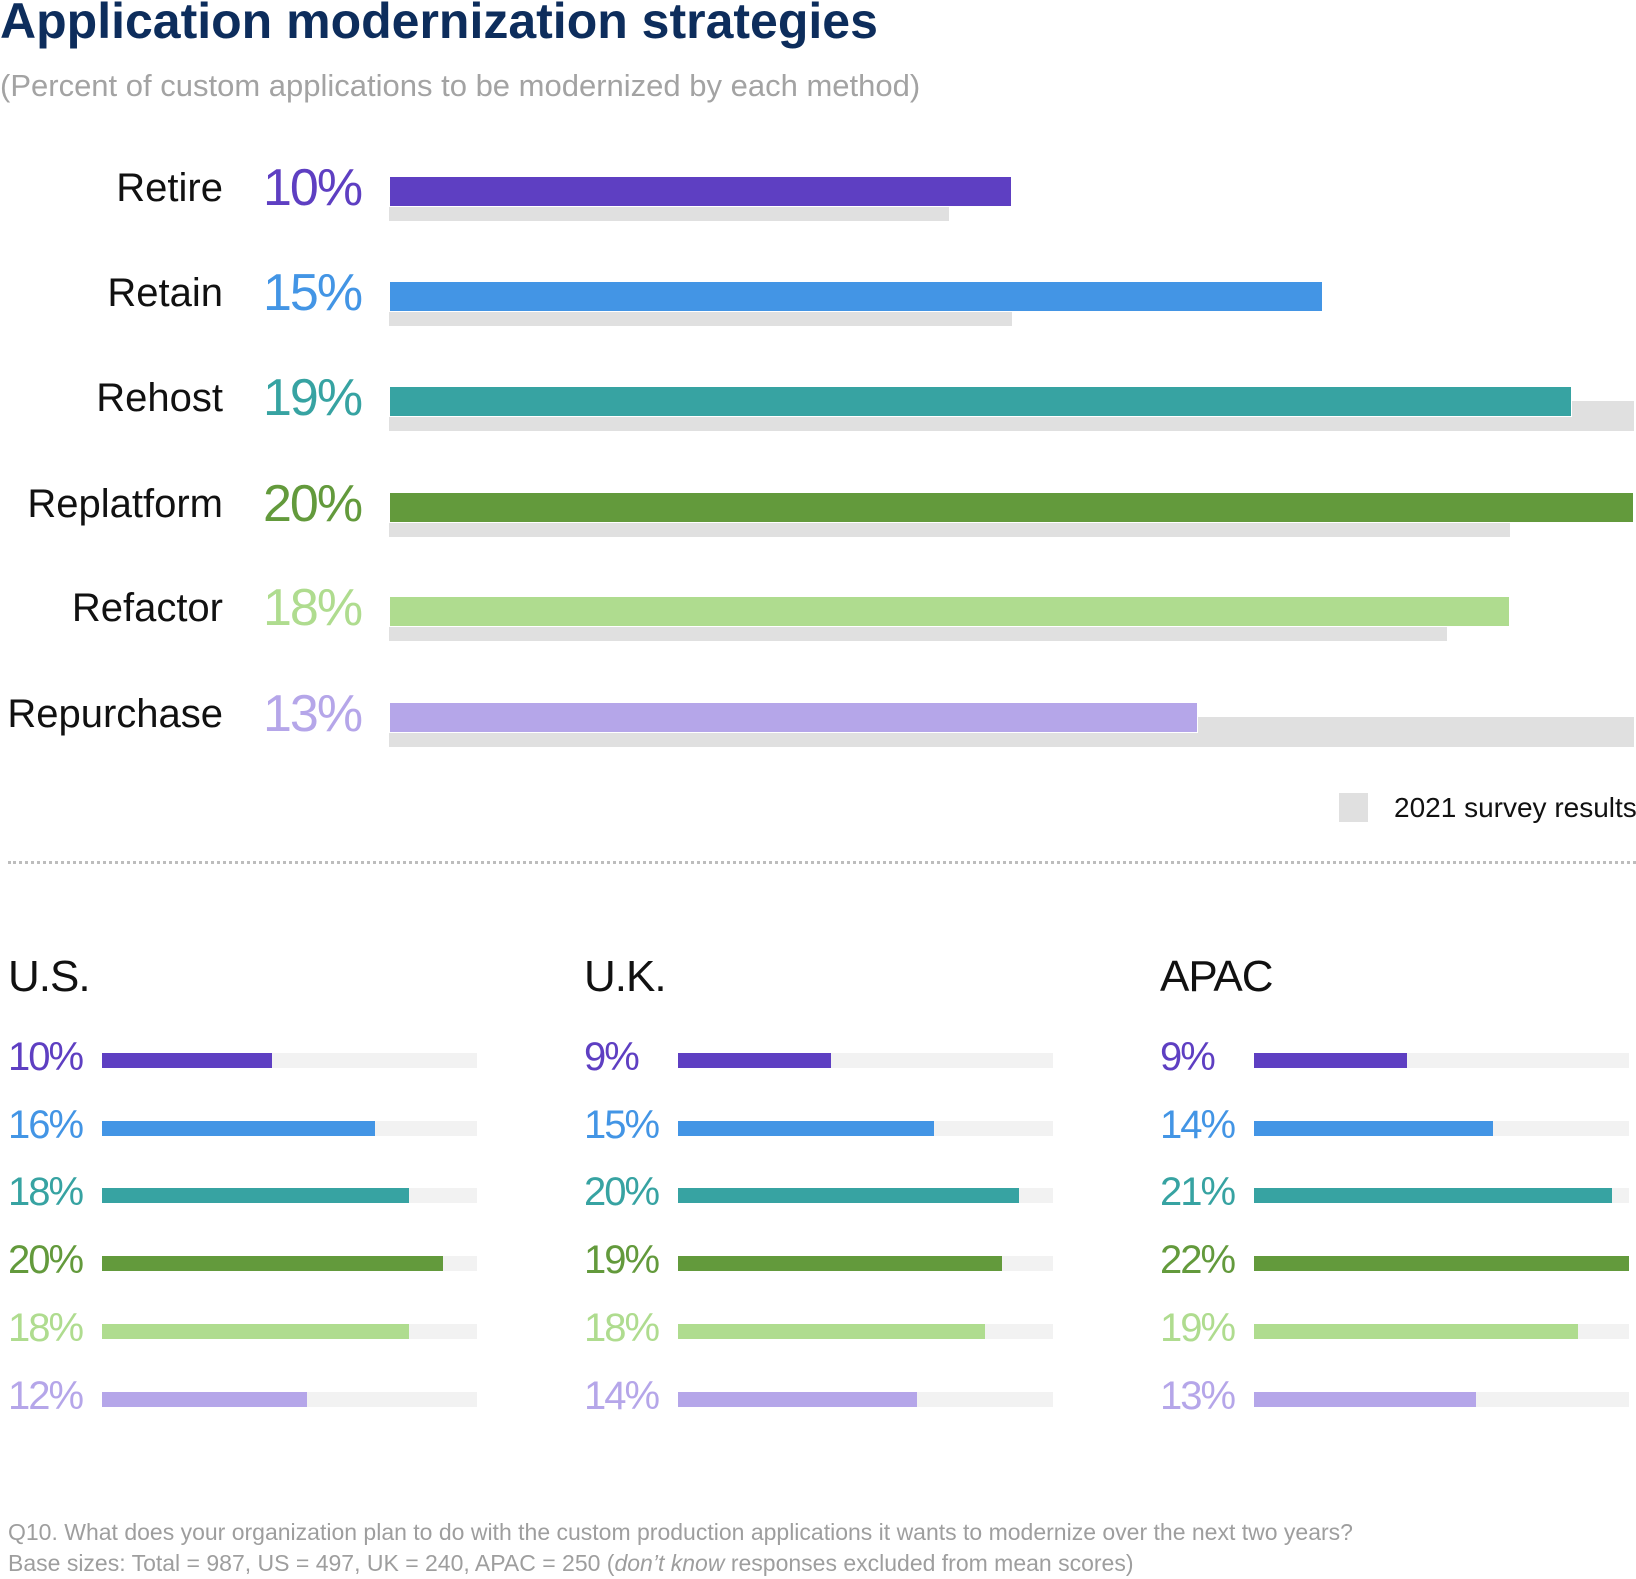  Describe the element at coordinates (46, 1125) in the screenshot. I see `region-value-label: 16%` at that location.